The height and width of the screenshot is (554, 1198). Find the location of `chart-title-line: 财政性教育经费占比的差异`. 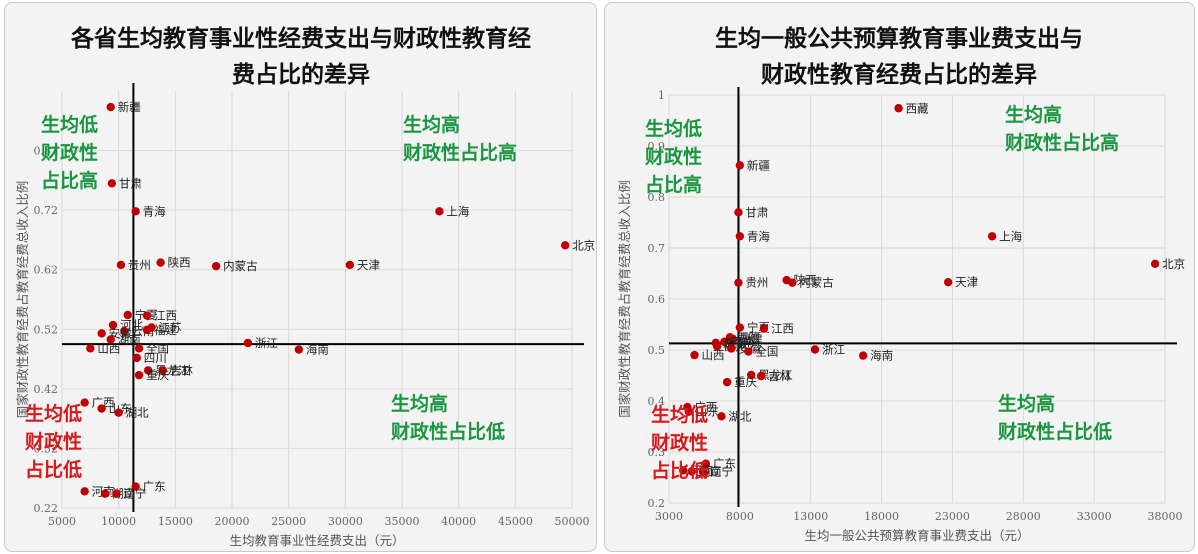

chart-title-line: 财政性教育经费占比的差异 is located at coordinates (899, 74).